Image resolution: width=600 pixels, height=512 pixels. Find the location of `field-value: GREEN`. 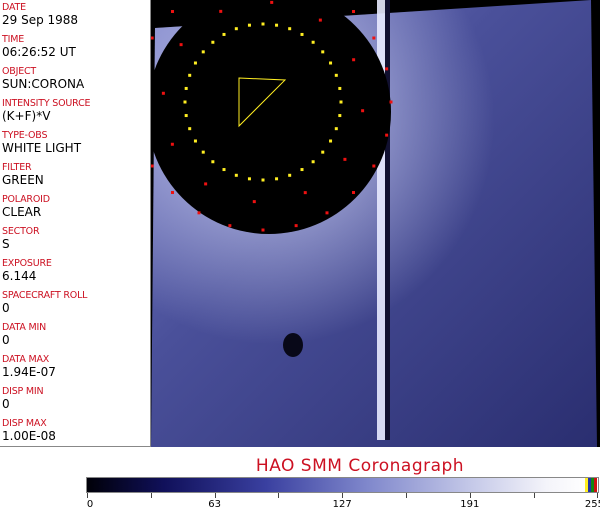

field-value: GREEN is located at coordinates (23, 180).